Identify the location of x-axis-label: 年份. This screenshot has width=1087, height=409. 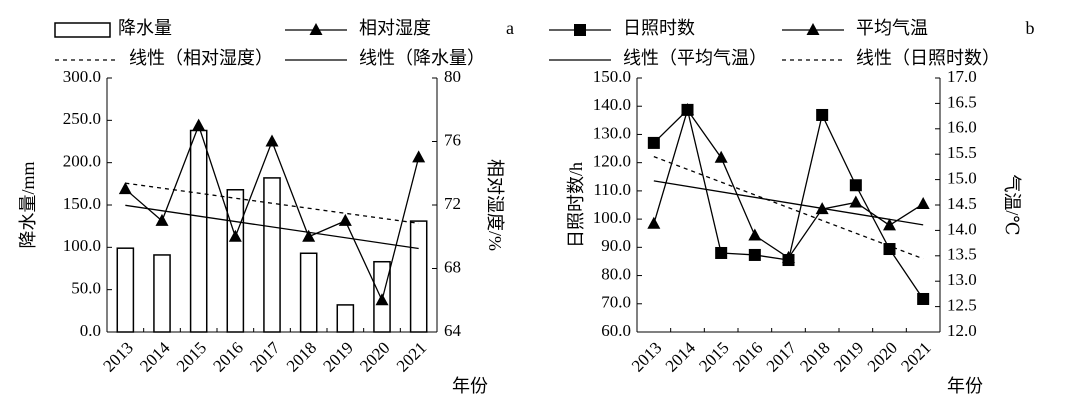
(470, 386).